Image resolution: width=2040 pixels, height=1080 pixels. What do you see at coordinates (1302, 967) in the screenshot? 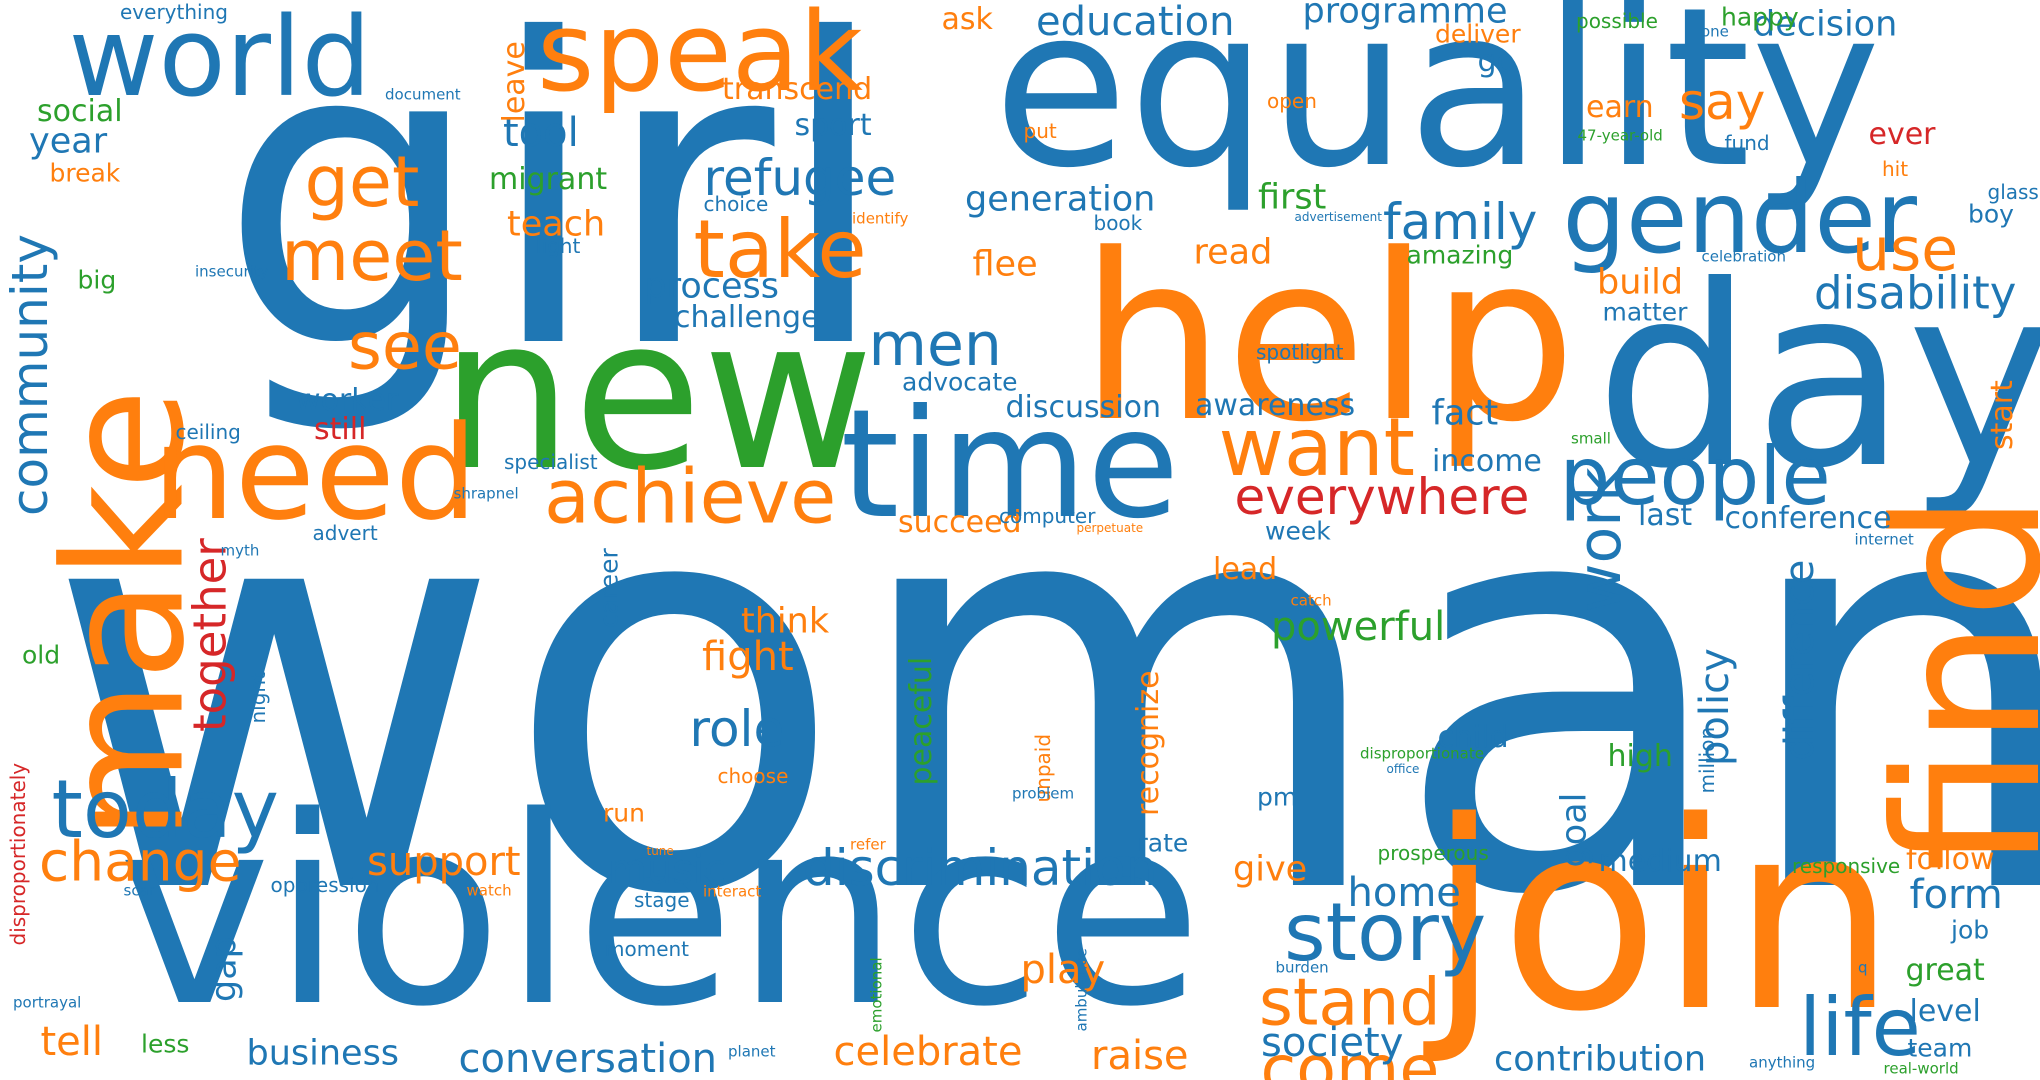
I see `word-burden: burden` at bounding box center [1302, 967].